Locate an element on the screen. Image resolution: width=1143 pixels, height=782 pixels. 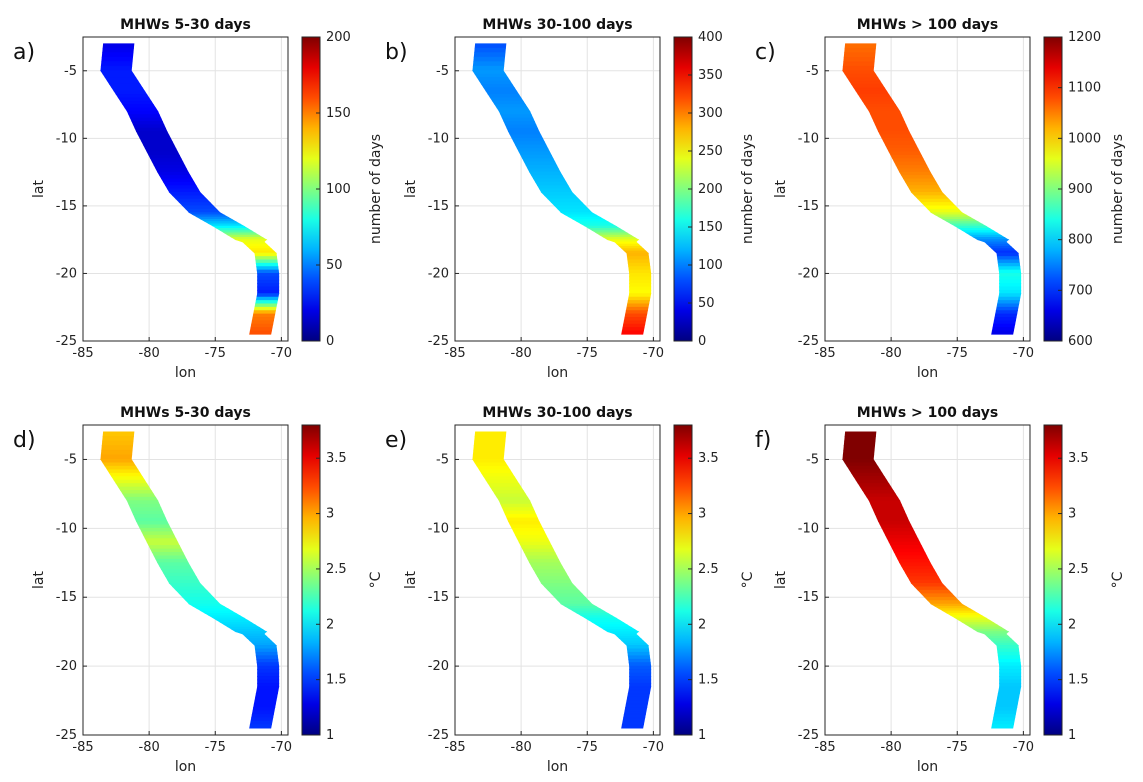
colorbar-tick-label: 0 is located at coordinates (330, 341).